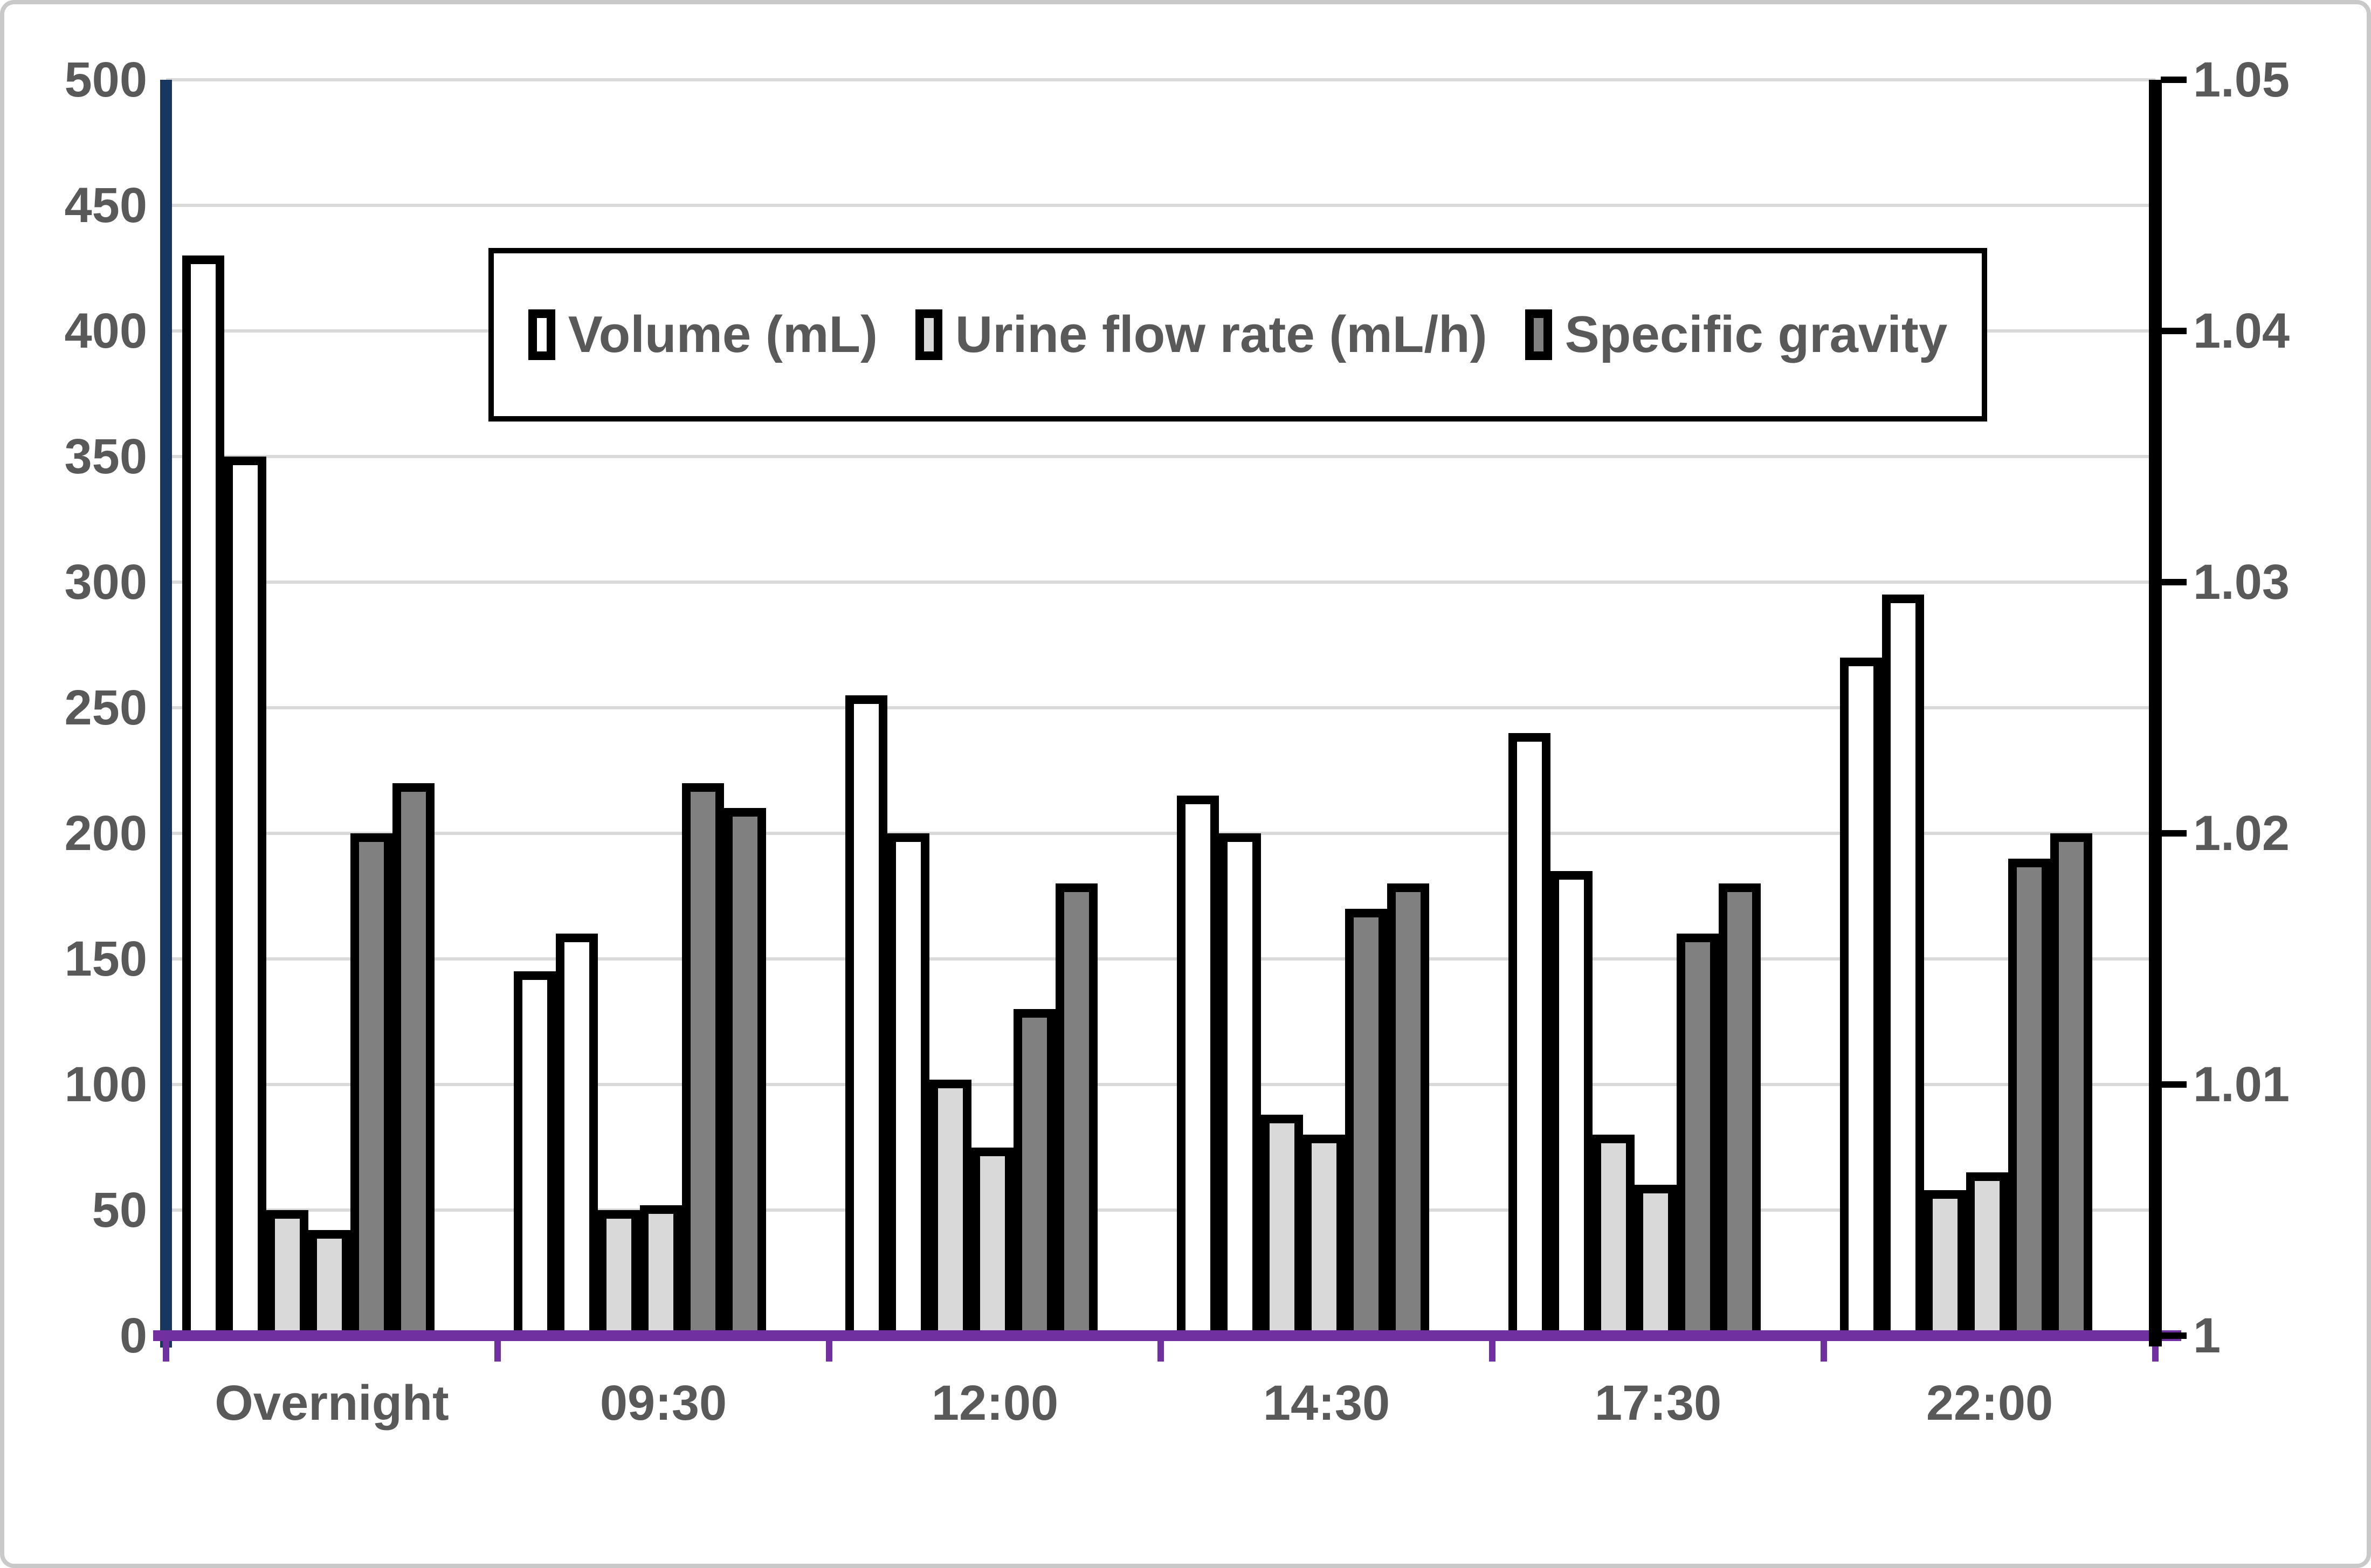  Describe the element at coordinates (1756, 335) in the screenshot. I see `legend-label-specific-gravity: Specific gravity` at that location.